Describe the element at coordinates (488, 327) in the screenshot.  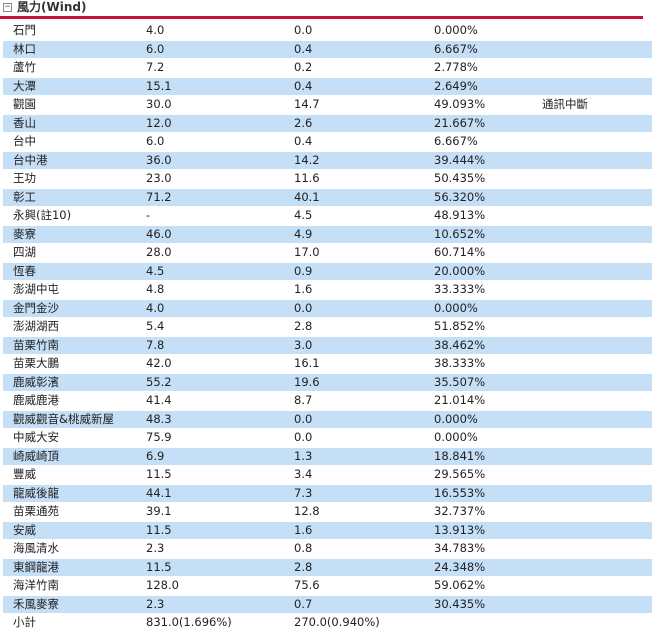
I see `ratio-cell: 51.852%` at that location.